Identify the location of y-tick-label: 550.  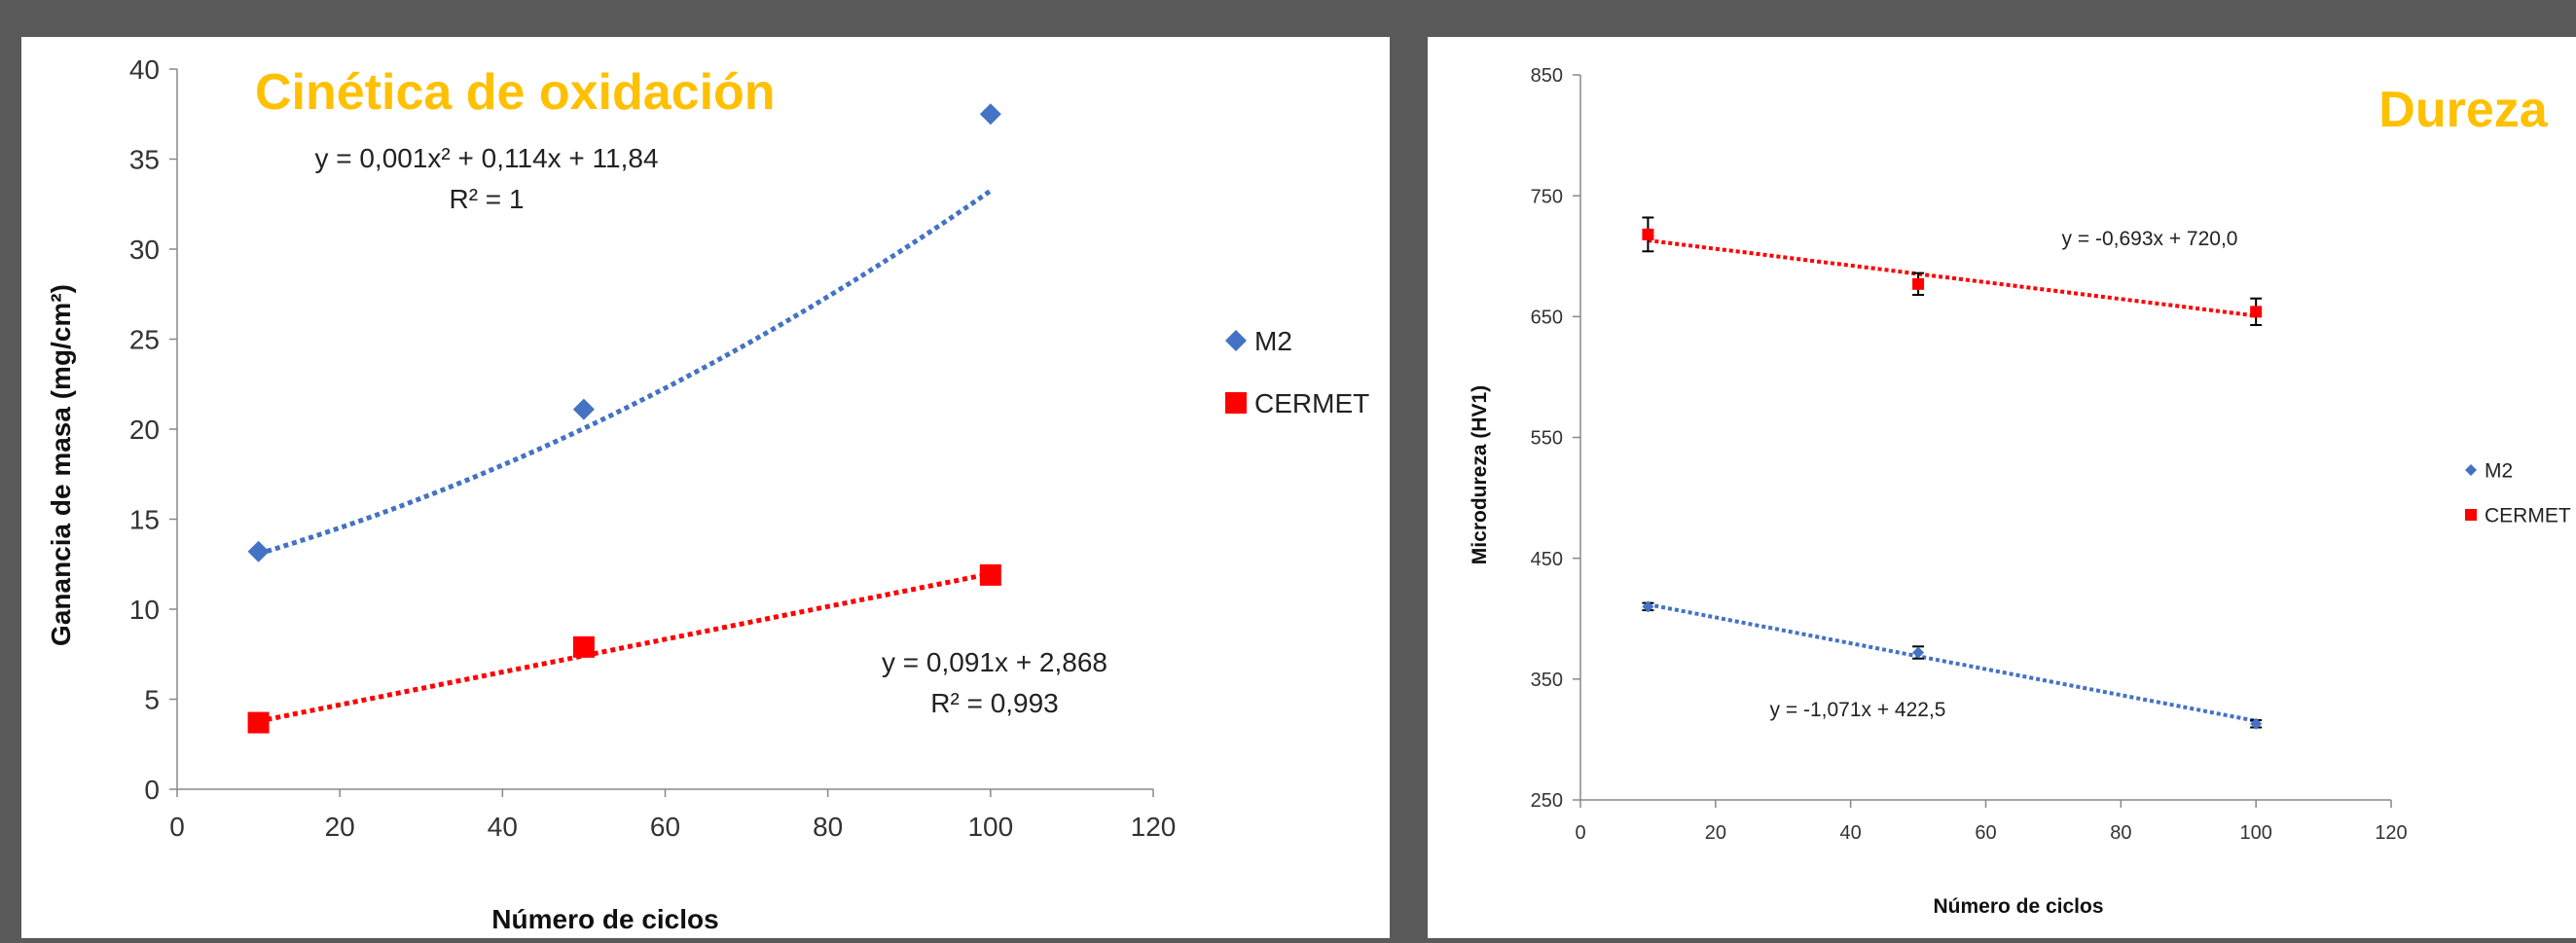
(1547, 439).